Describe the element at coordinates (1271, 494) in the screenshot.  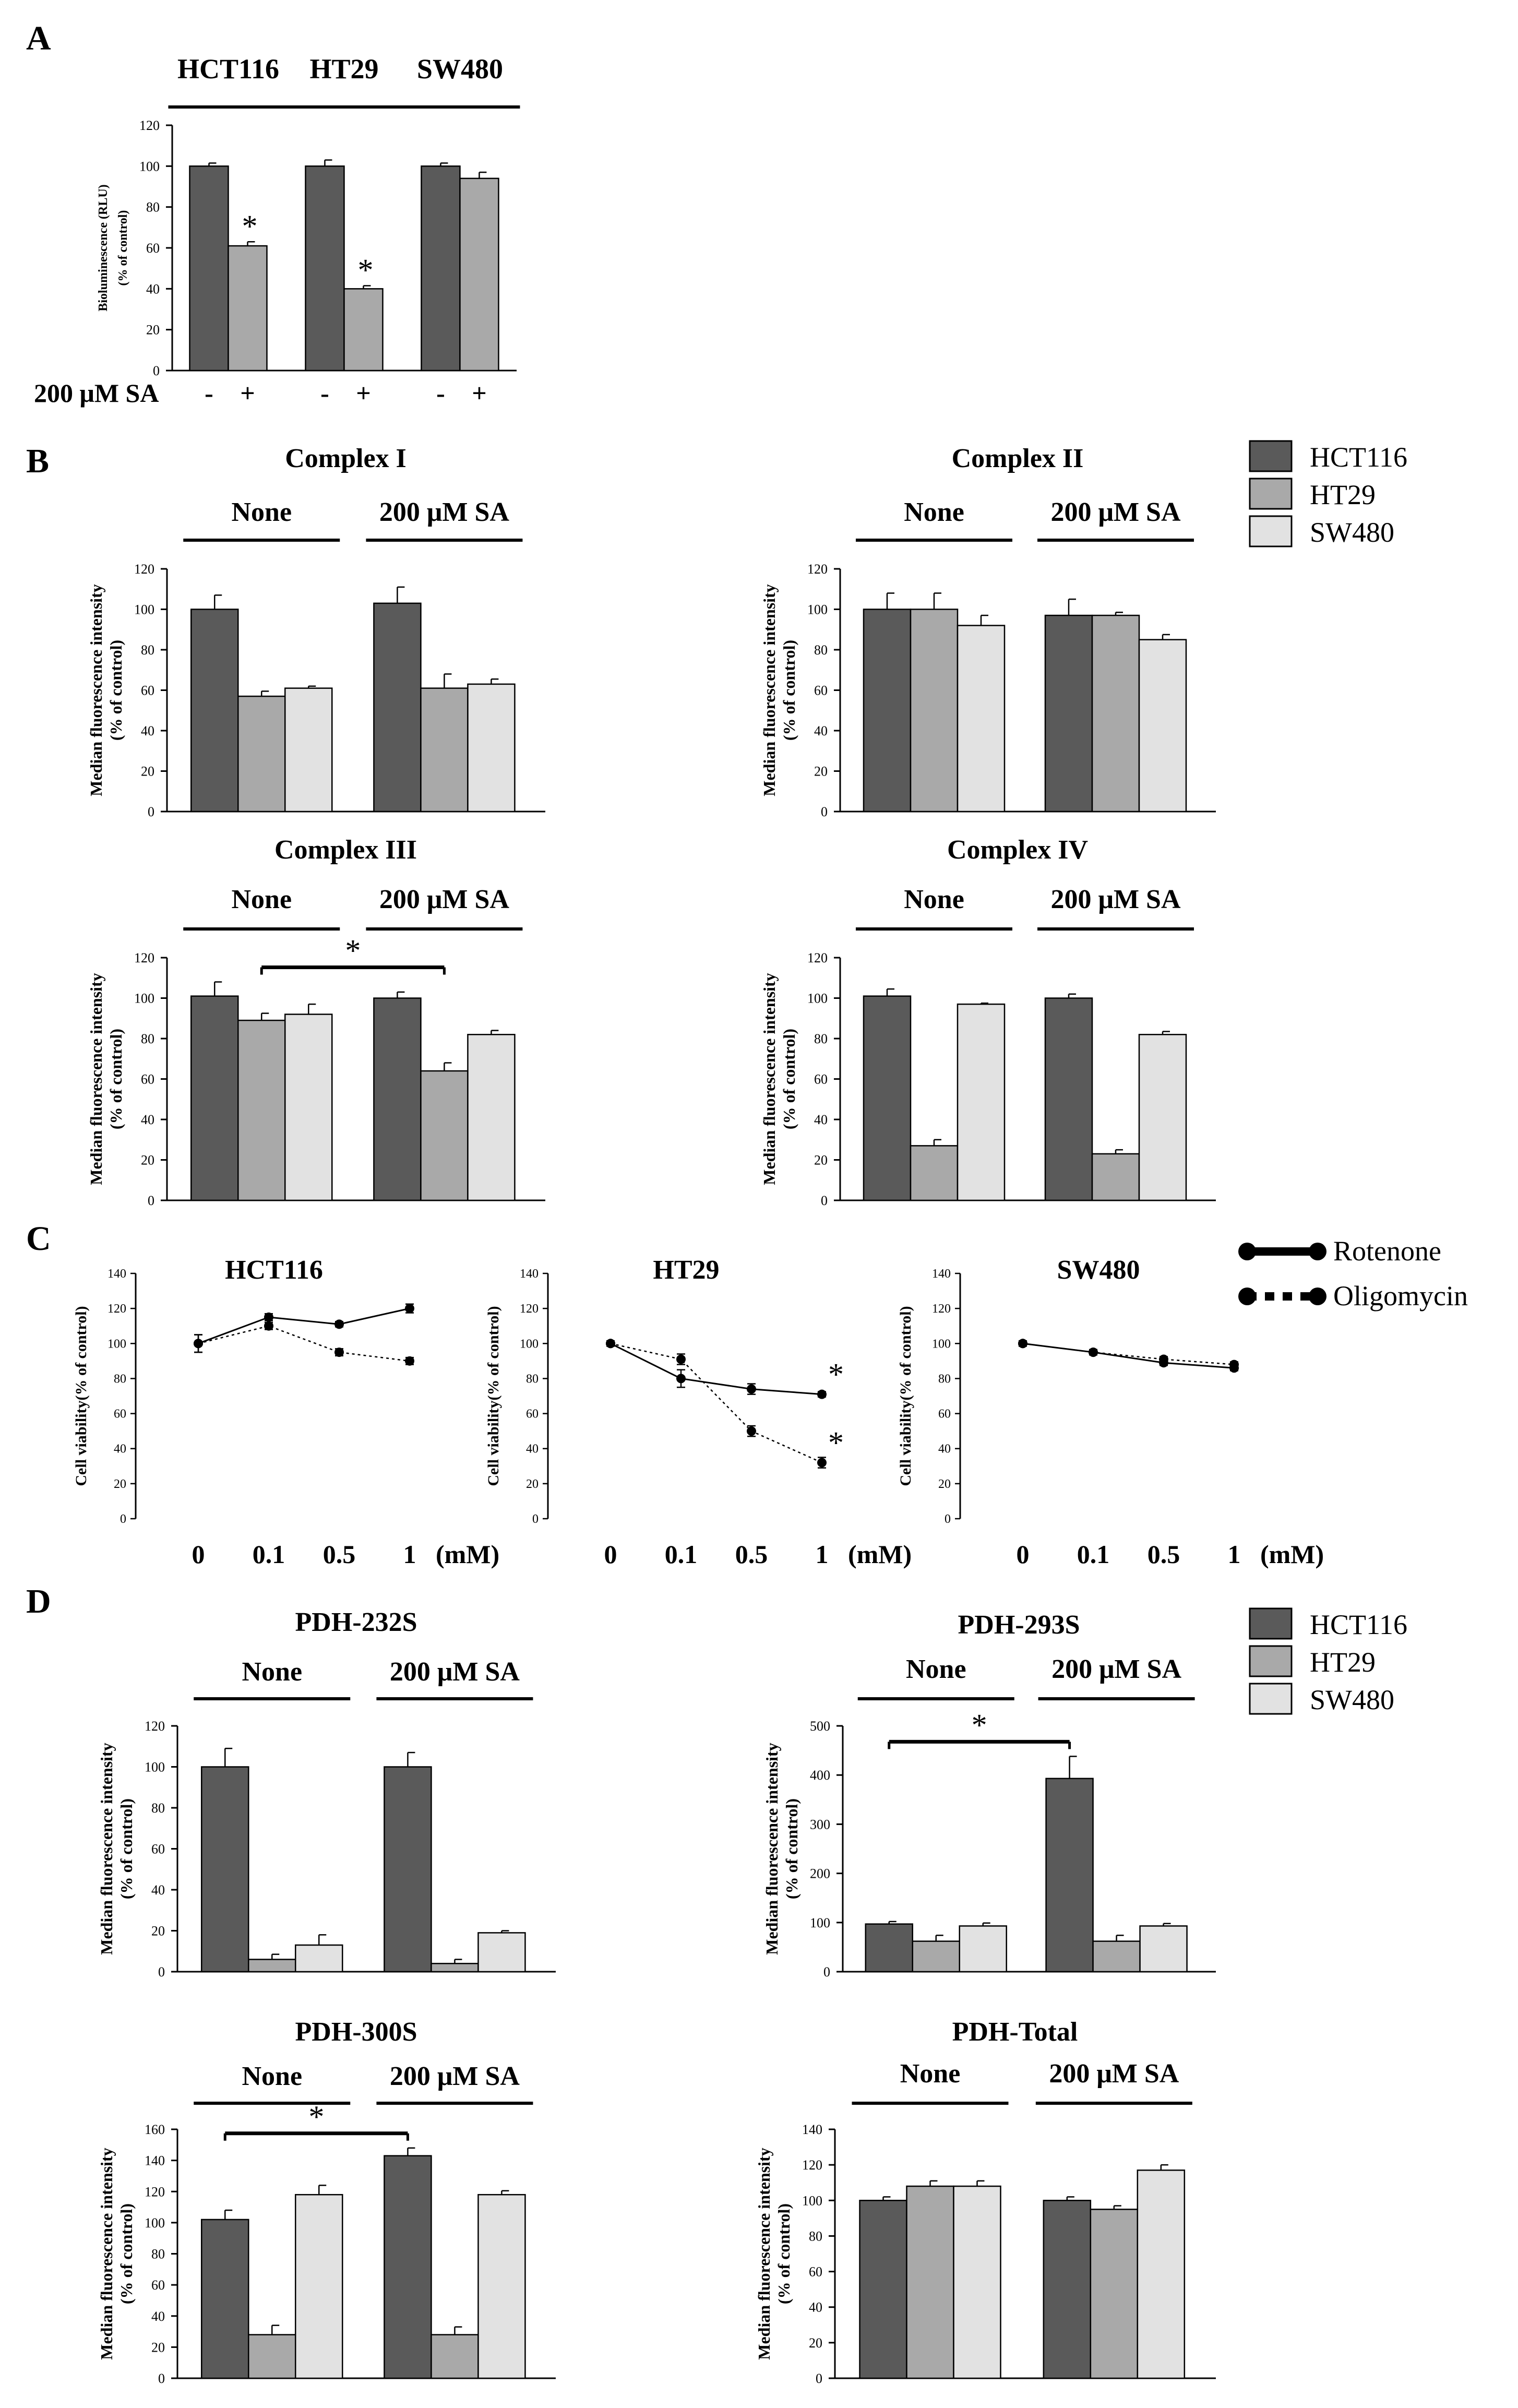
I see `legend-b-swatch-ht29` at that location.